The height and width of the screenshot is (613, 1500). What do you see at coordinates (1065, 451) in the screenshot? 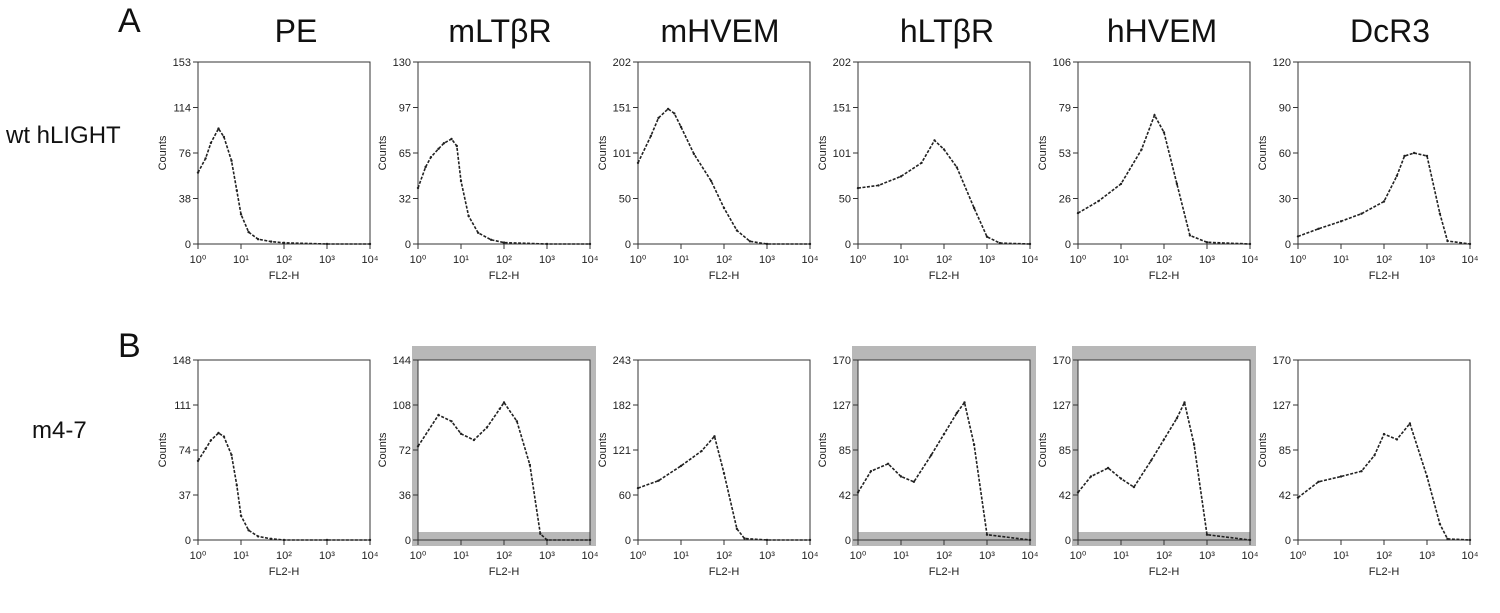
I see `y-tick-label: 85` at bounding box center [1065, 451].